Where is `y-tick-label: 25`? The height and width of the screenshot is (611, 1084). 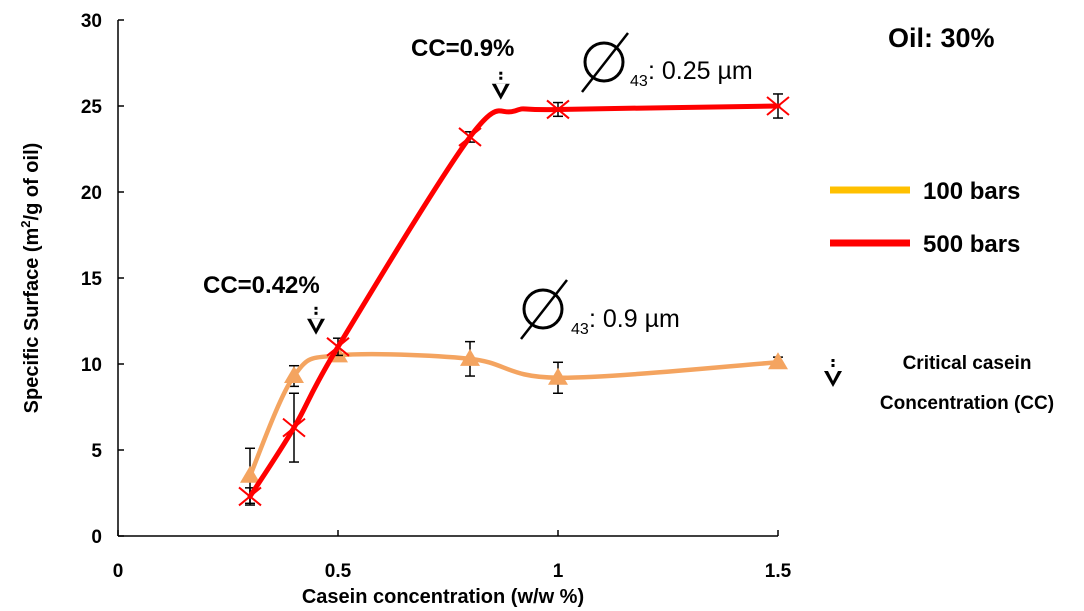
y-tick-label: 25 is located at coordinates (92, 107).